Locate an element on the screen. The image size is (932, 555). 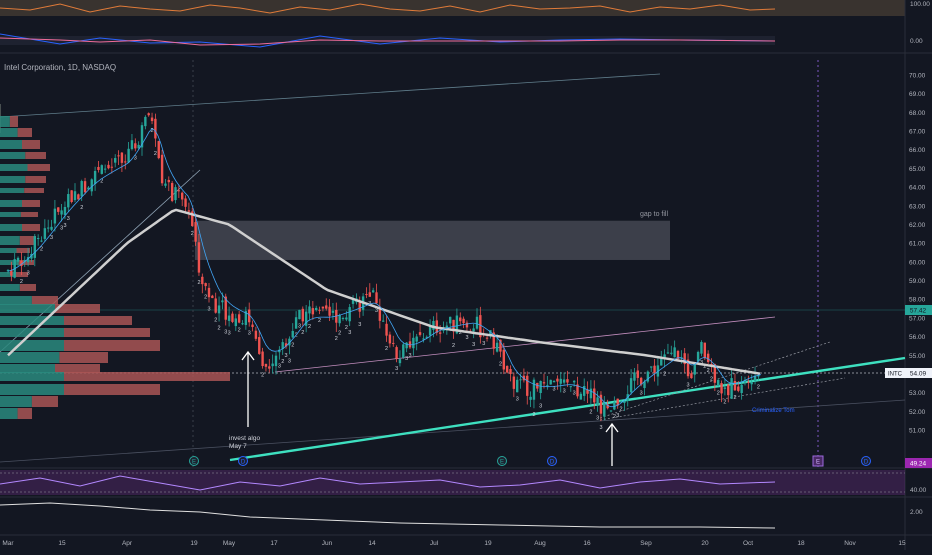
ma-value-badge: 57.42 is located at coordinates (918, 310).